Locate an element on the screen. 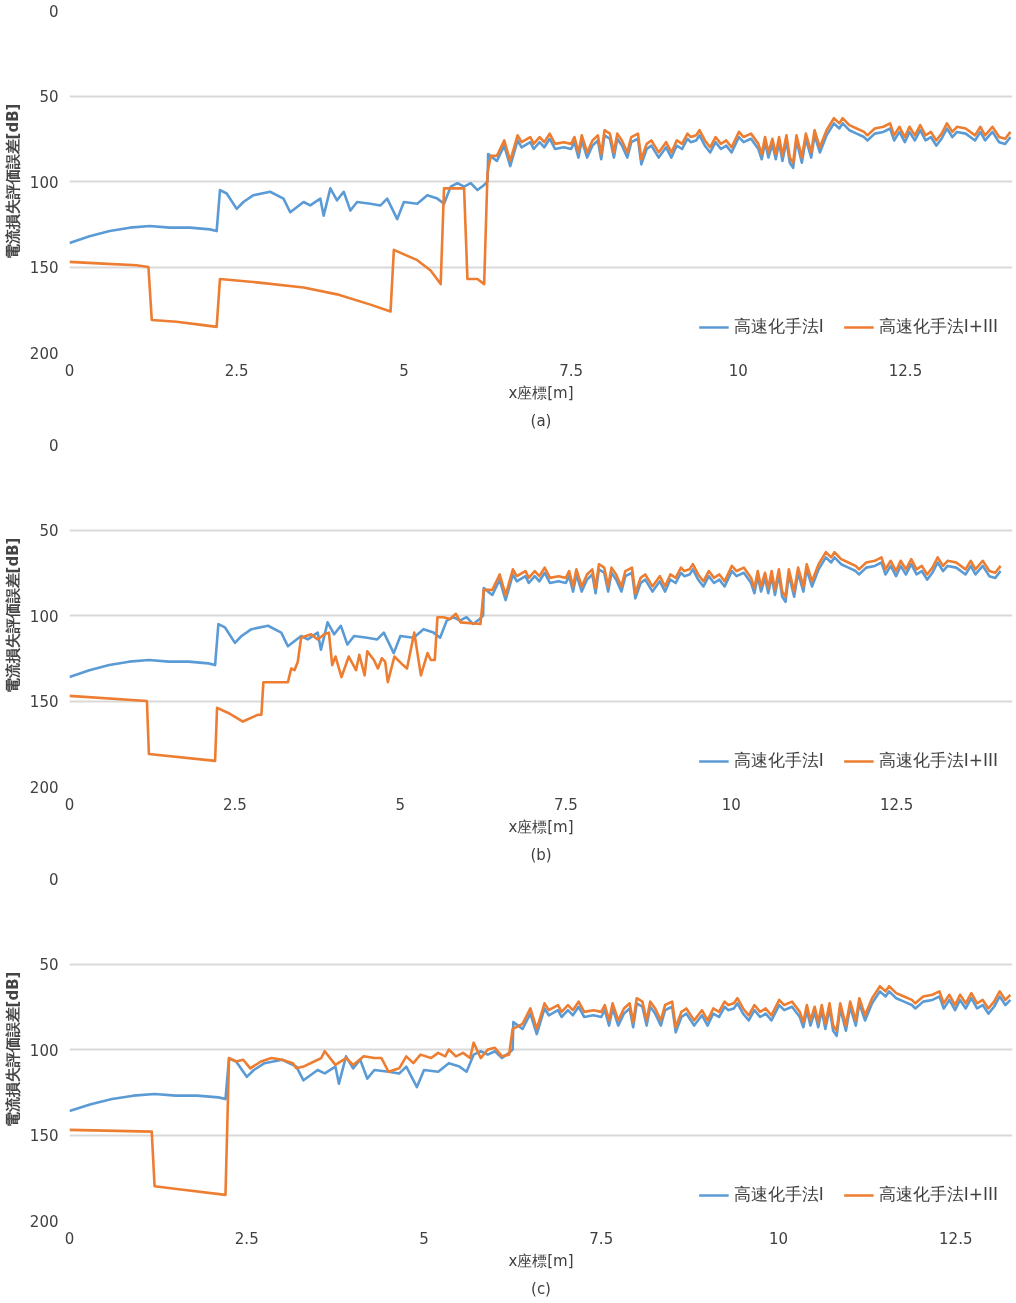 The height and width of the screenshot is (1303, 1016). text: (c) is located at coordinates (541, 1288).